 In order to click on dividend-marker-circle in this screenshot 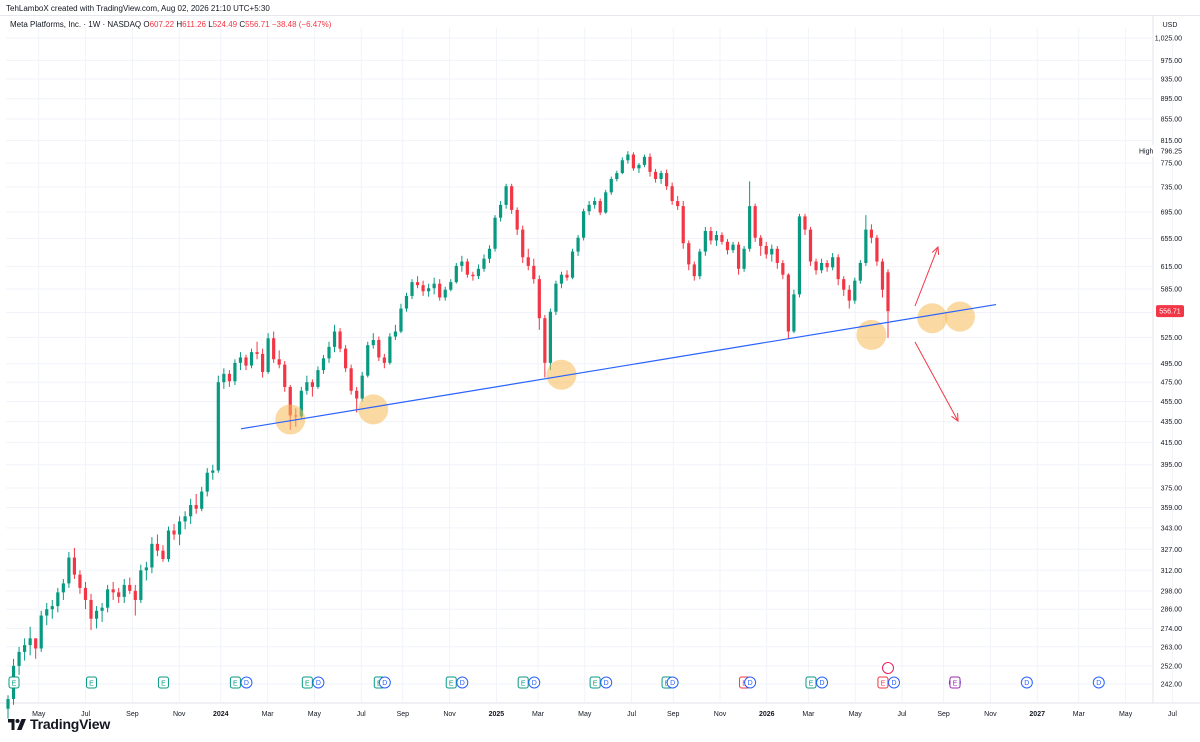, I will do `click(318, 682)`.